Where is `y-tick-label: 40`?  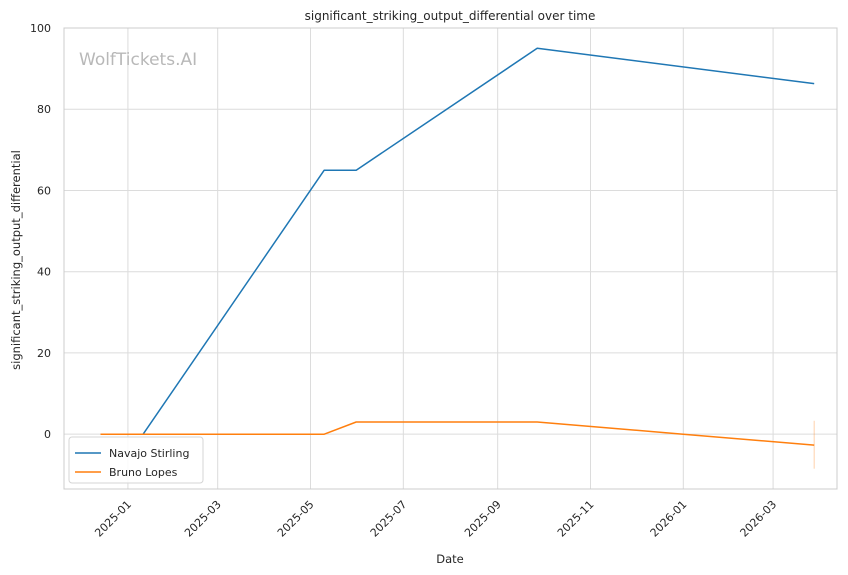 y-tick-label: 40 is located at coordinates (44, 272).